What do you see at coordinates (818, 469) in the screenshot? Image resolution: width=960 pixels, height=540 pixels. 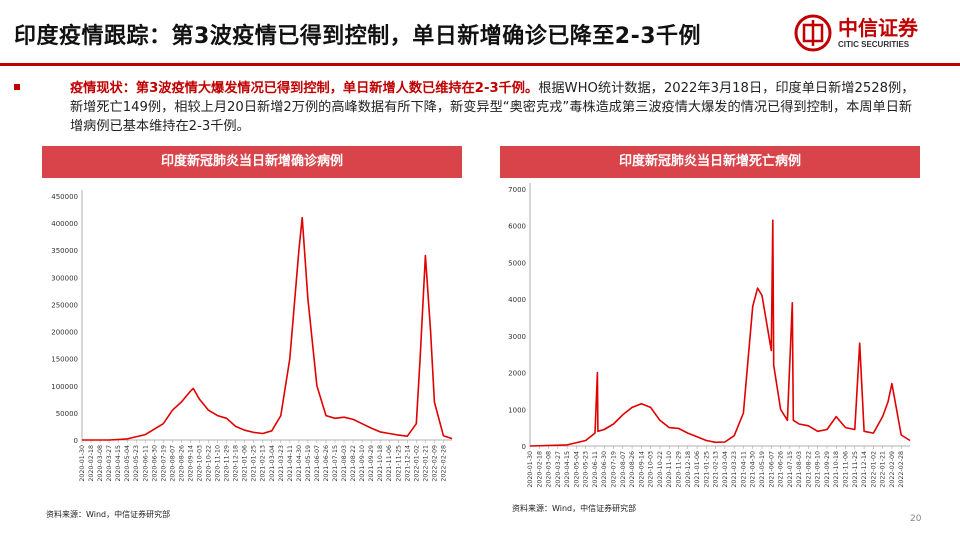 I see `deaths-x-tick-label: 2021-09-10` at bounding box center [818, 469].